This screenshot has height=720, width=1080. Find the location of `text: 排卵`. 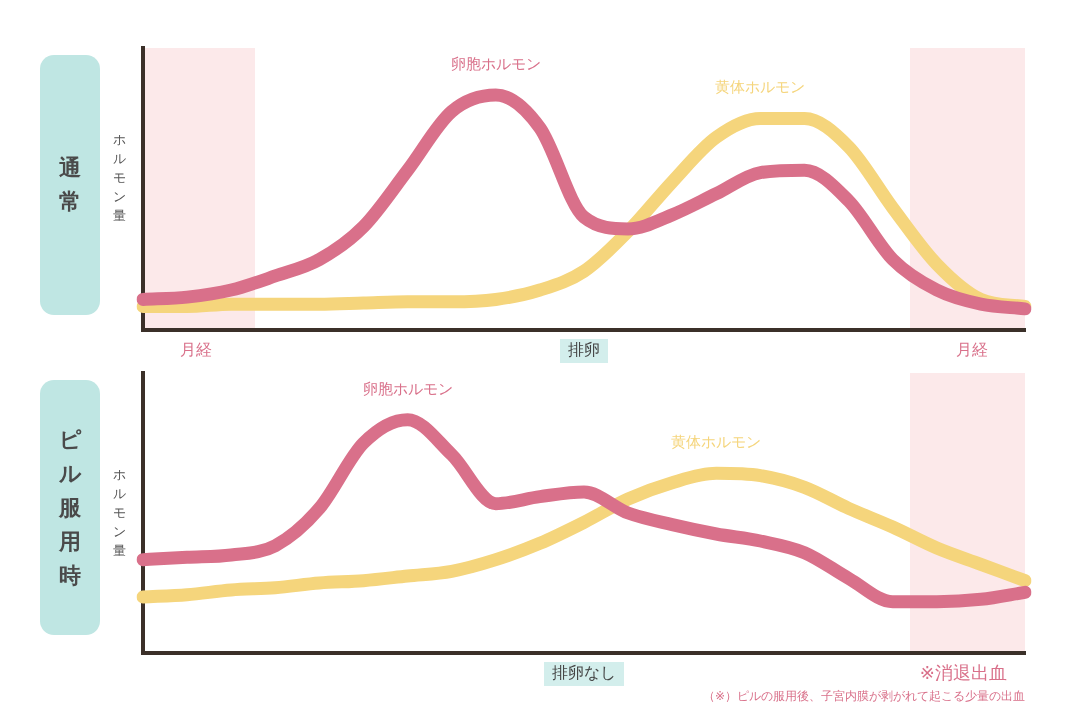

text: 排卵 is located at coordinates (584, 350).